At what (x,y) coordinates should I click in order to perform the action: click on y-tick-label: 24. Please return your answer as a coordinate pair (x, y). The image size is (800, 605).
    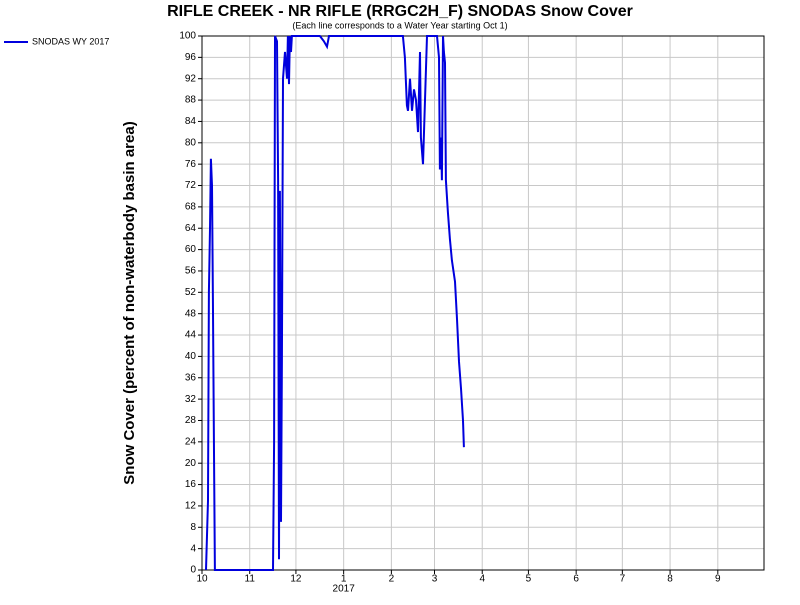
    Looking at the image, I should click on (191, 441).